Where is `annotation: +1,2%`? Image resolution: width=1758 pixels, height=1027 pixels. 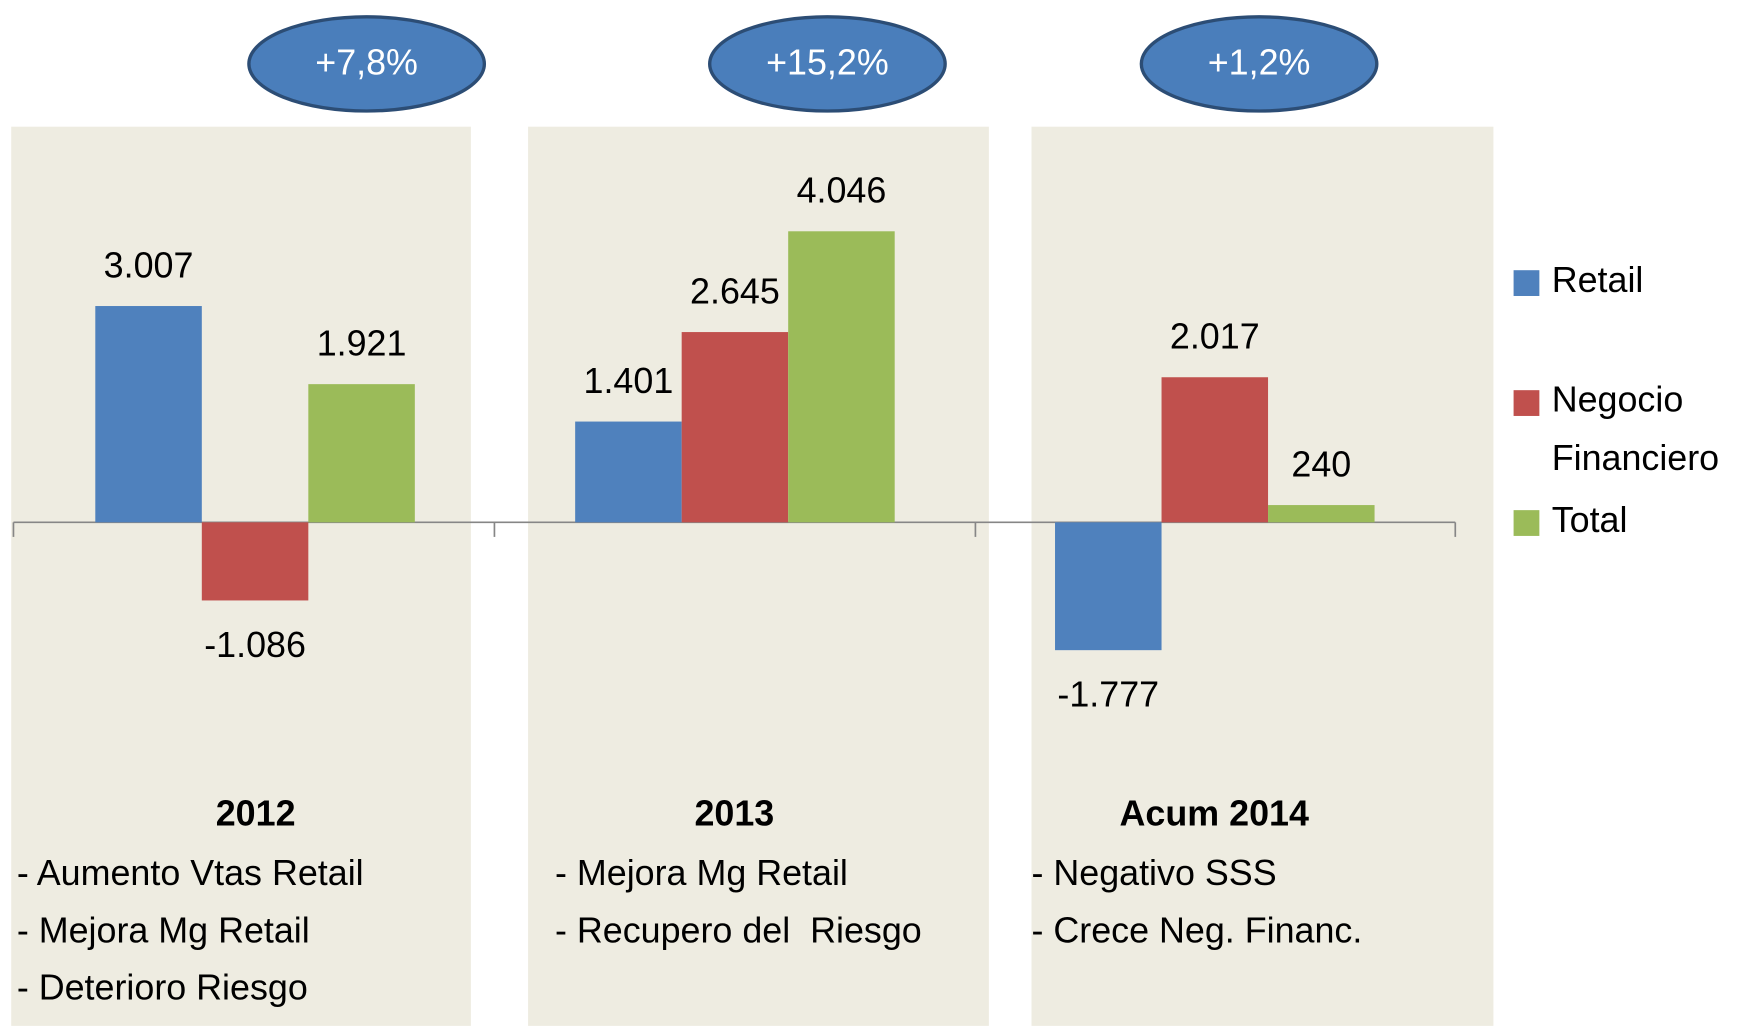
annotation: +1,2% is located at coordinates (1259, 62).